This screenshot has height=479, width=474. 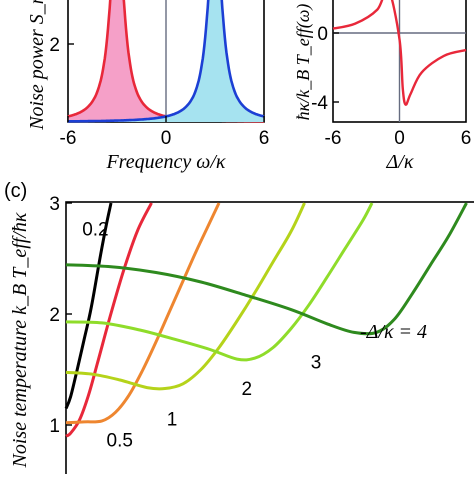 I want to click on panel-b-ylabel: ħκ/k_B T_eff(ω), so click(x=303, y=62).